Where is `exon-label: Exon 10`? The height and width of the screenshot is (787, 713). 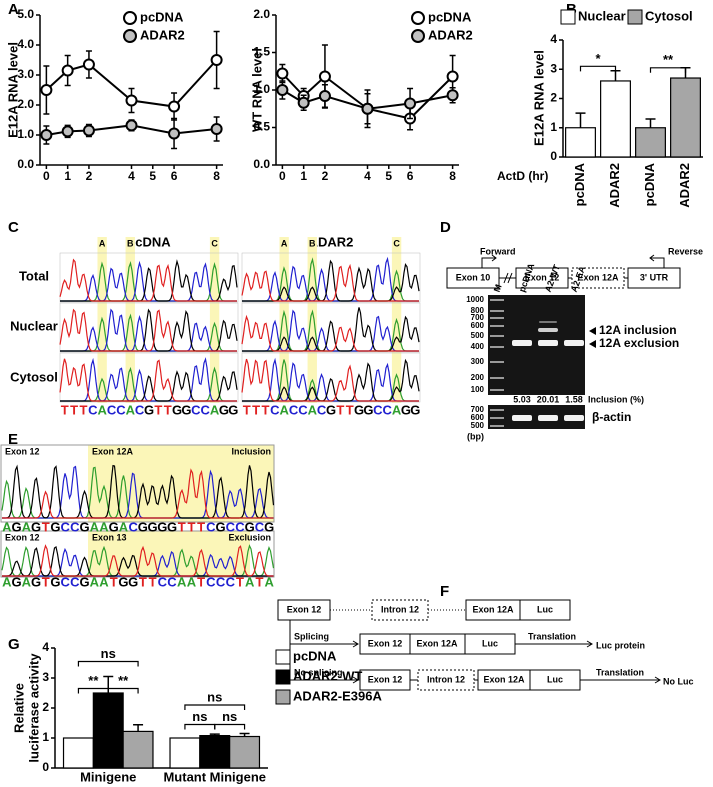
exon-label: Exon 10 is located at coordinates (473, 277).